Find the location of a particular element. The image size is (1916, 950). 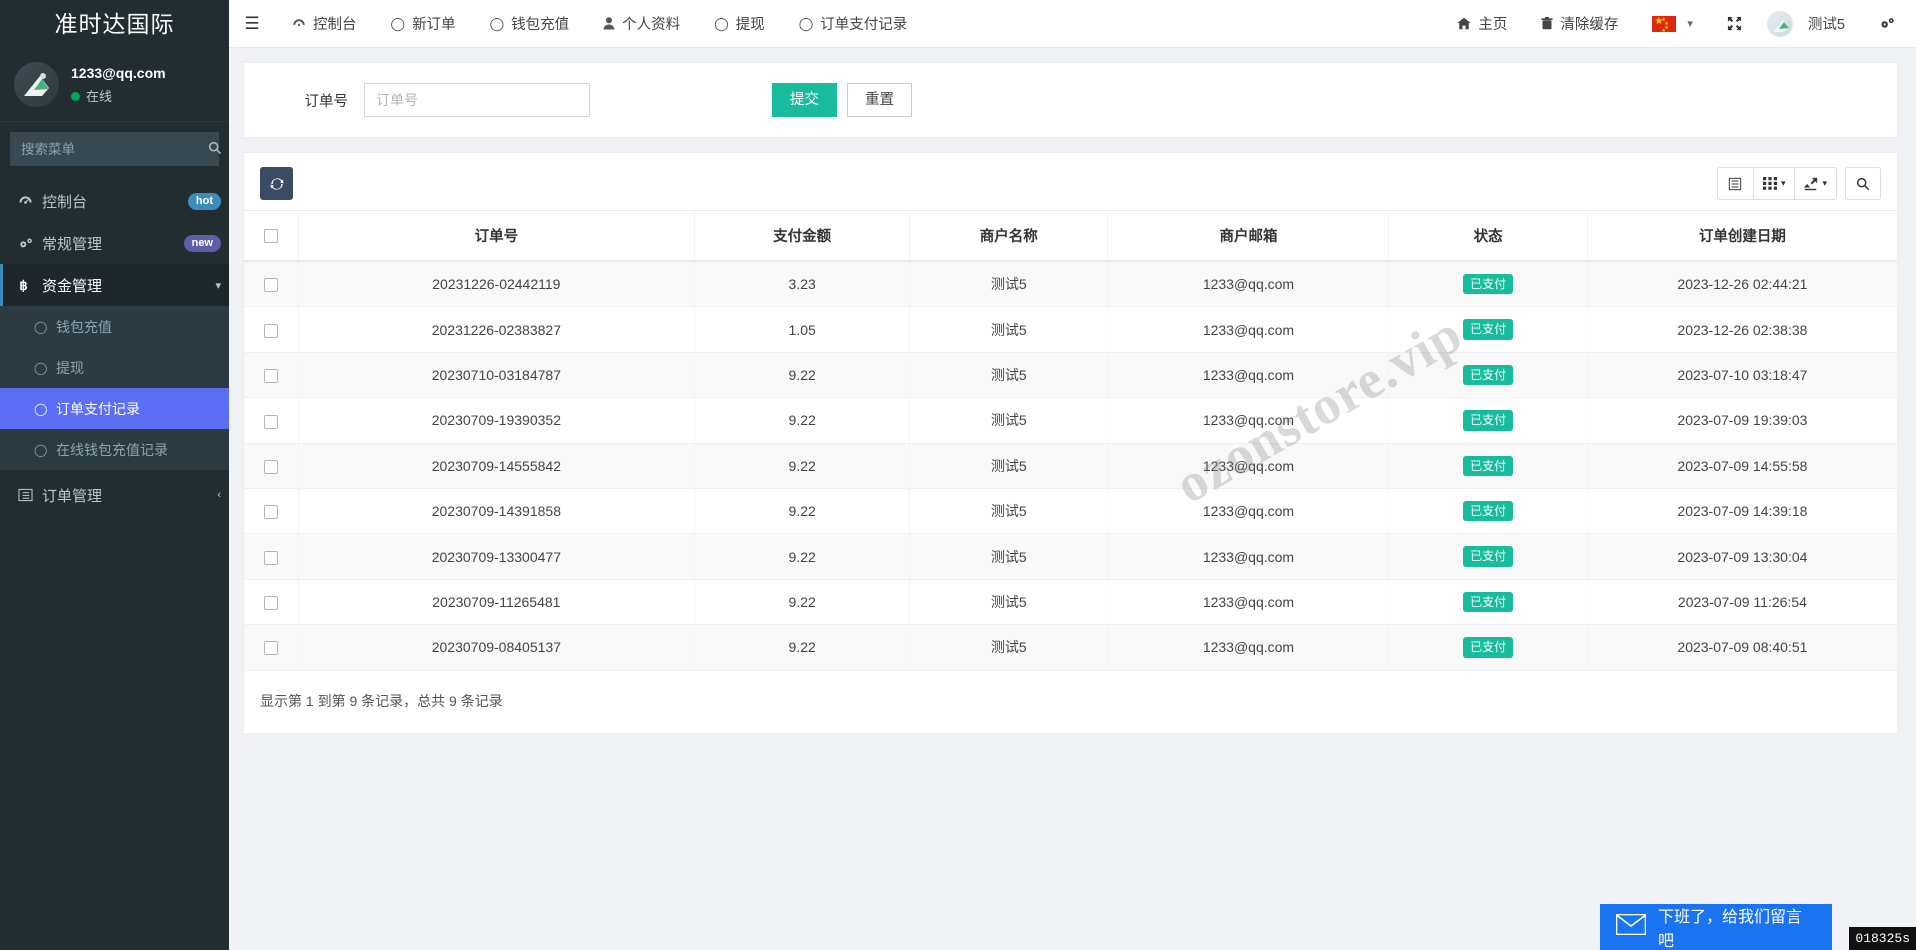

nav-item-label: 个人资料 is located at coordinates (651, 25).